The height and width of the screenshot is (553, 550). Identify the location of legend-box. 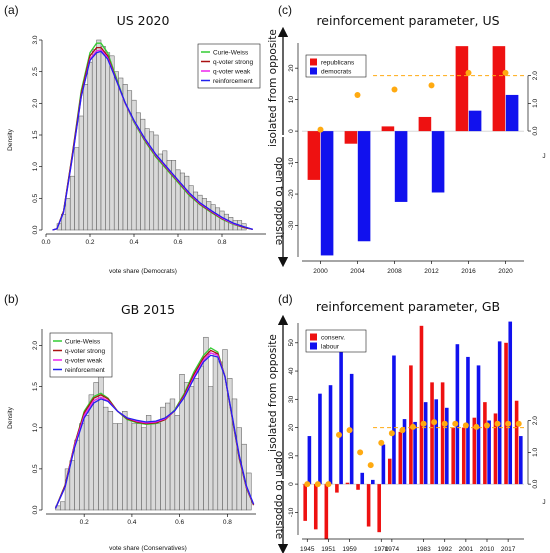
(336, 66).